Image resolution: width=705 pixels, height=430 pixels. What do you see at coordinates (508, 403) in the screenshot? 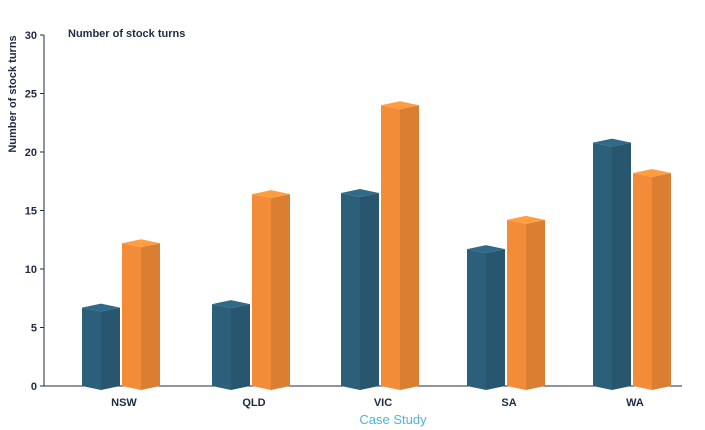
I see `category-label: SA` at bounding box center [508, 403].